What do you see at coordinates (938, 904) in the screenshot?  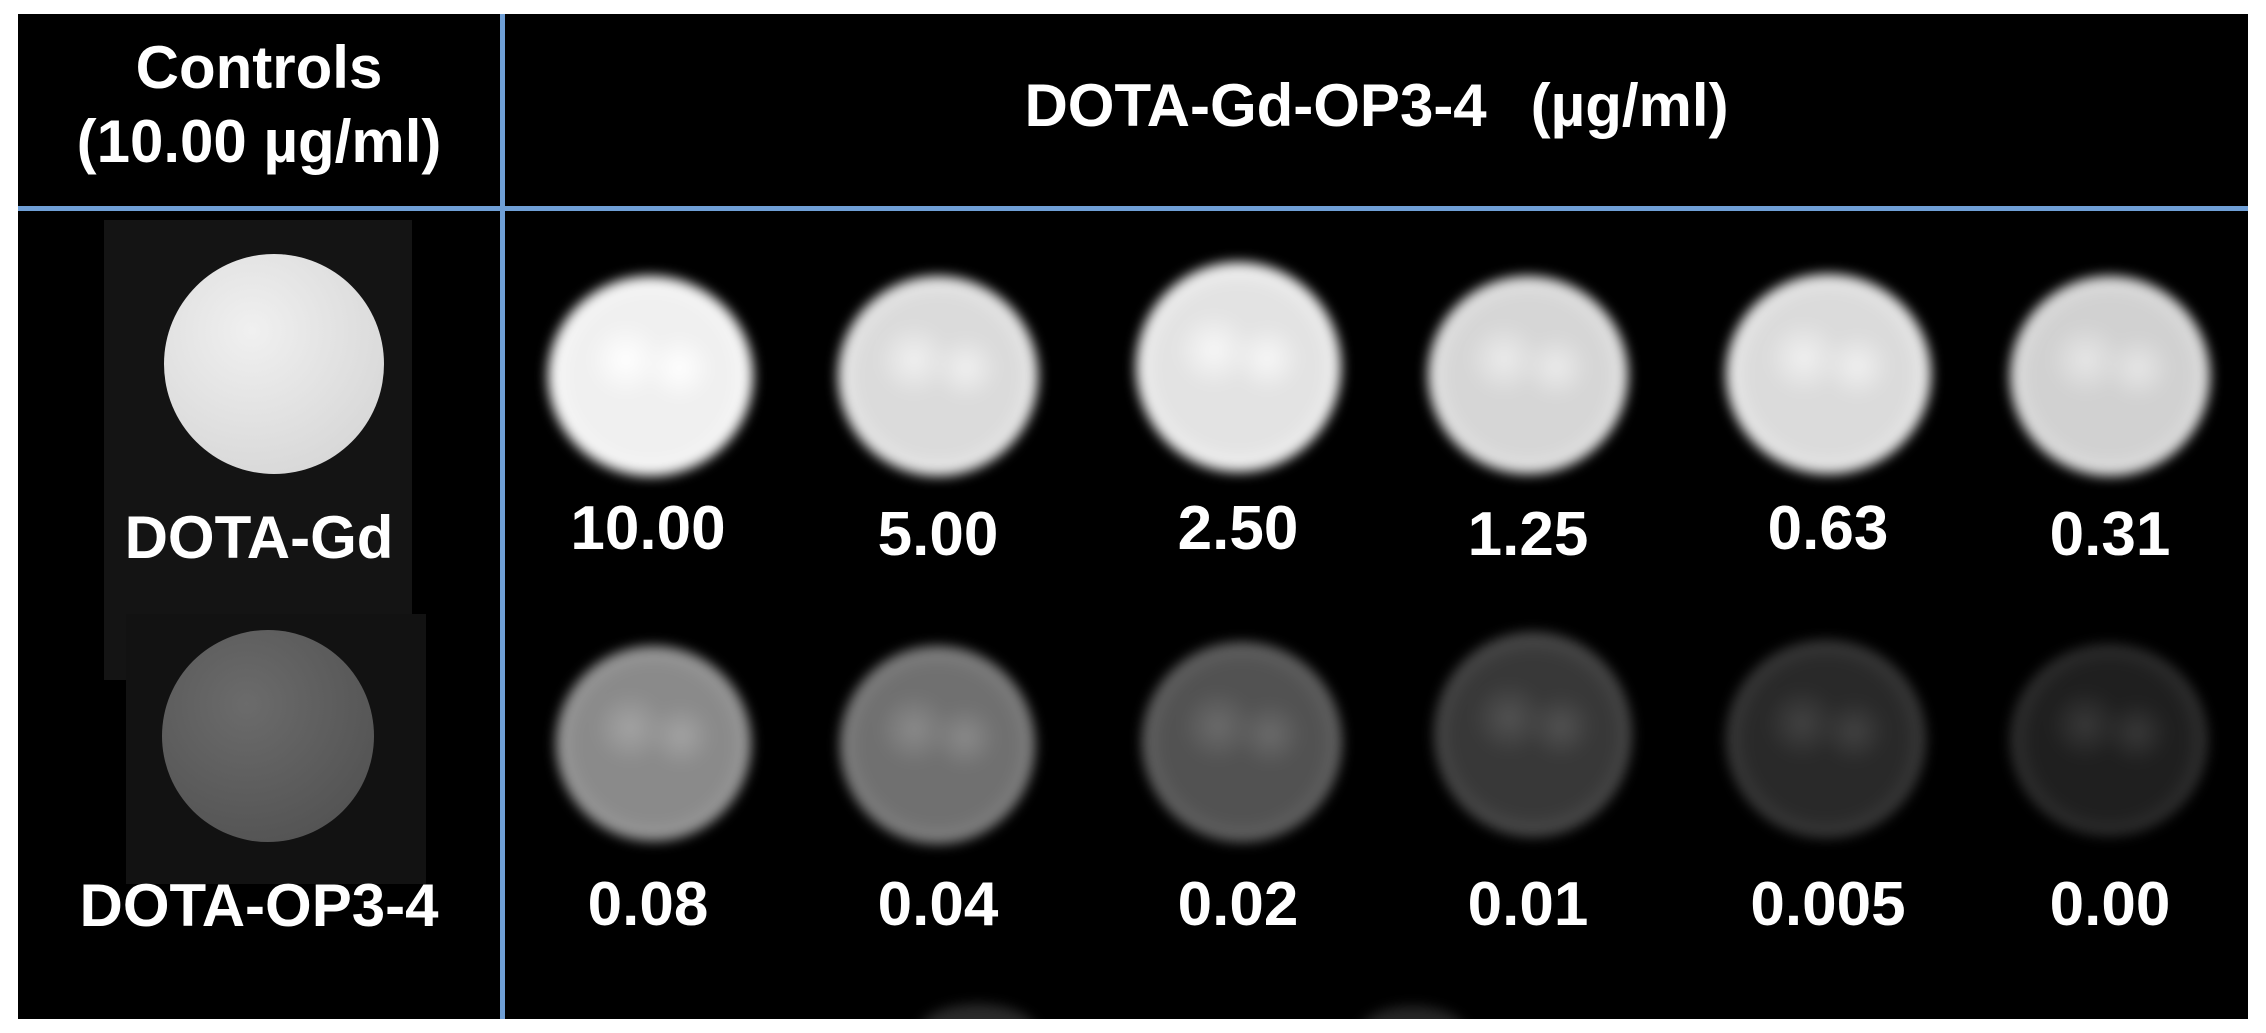 I see `sample-concentration-label: 0.04` at bounding box center [938, 904].